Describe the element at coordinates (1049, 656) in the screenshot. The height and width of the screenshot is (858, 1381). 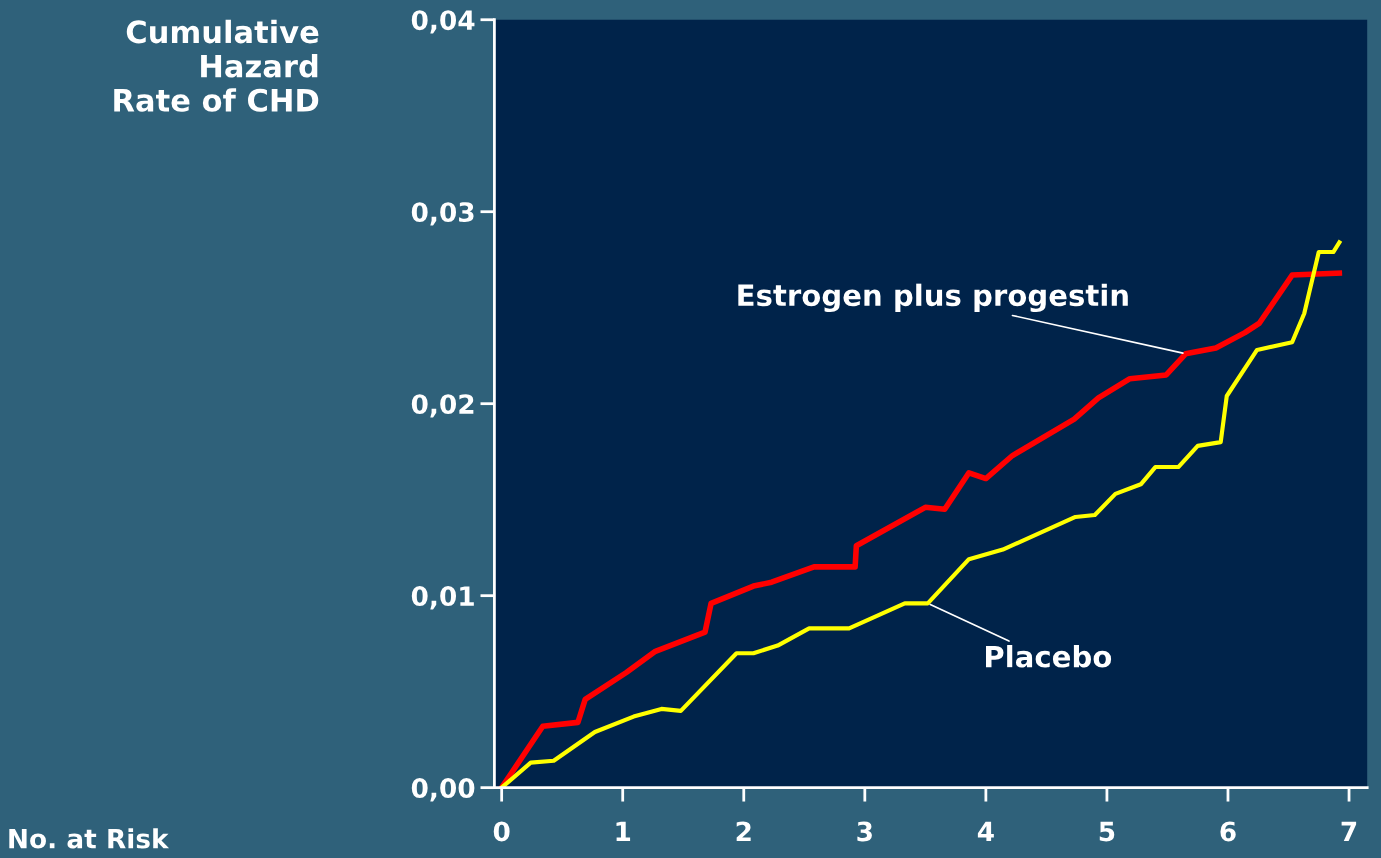
I see `text: Placebo` at that location.